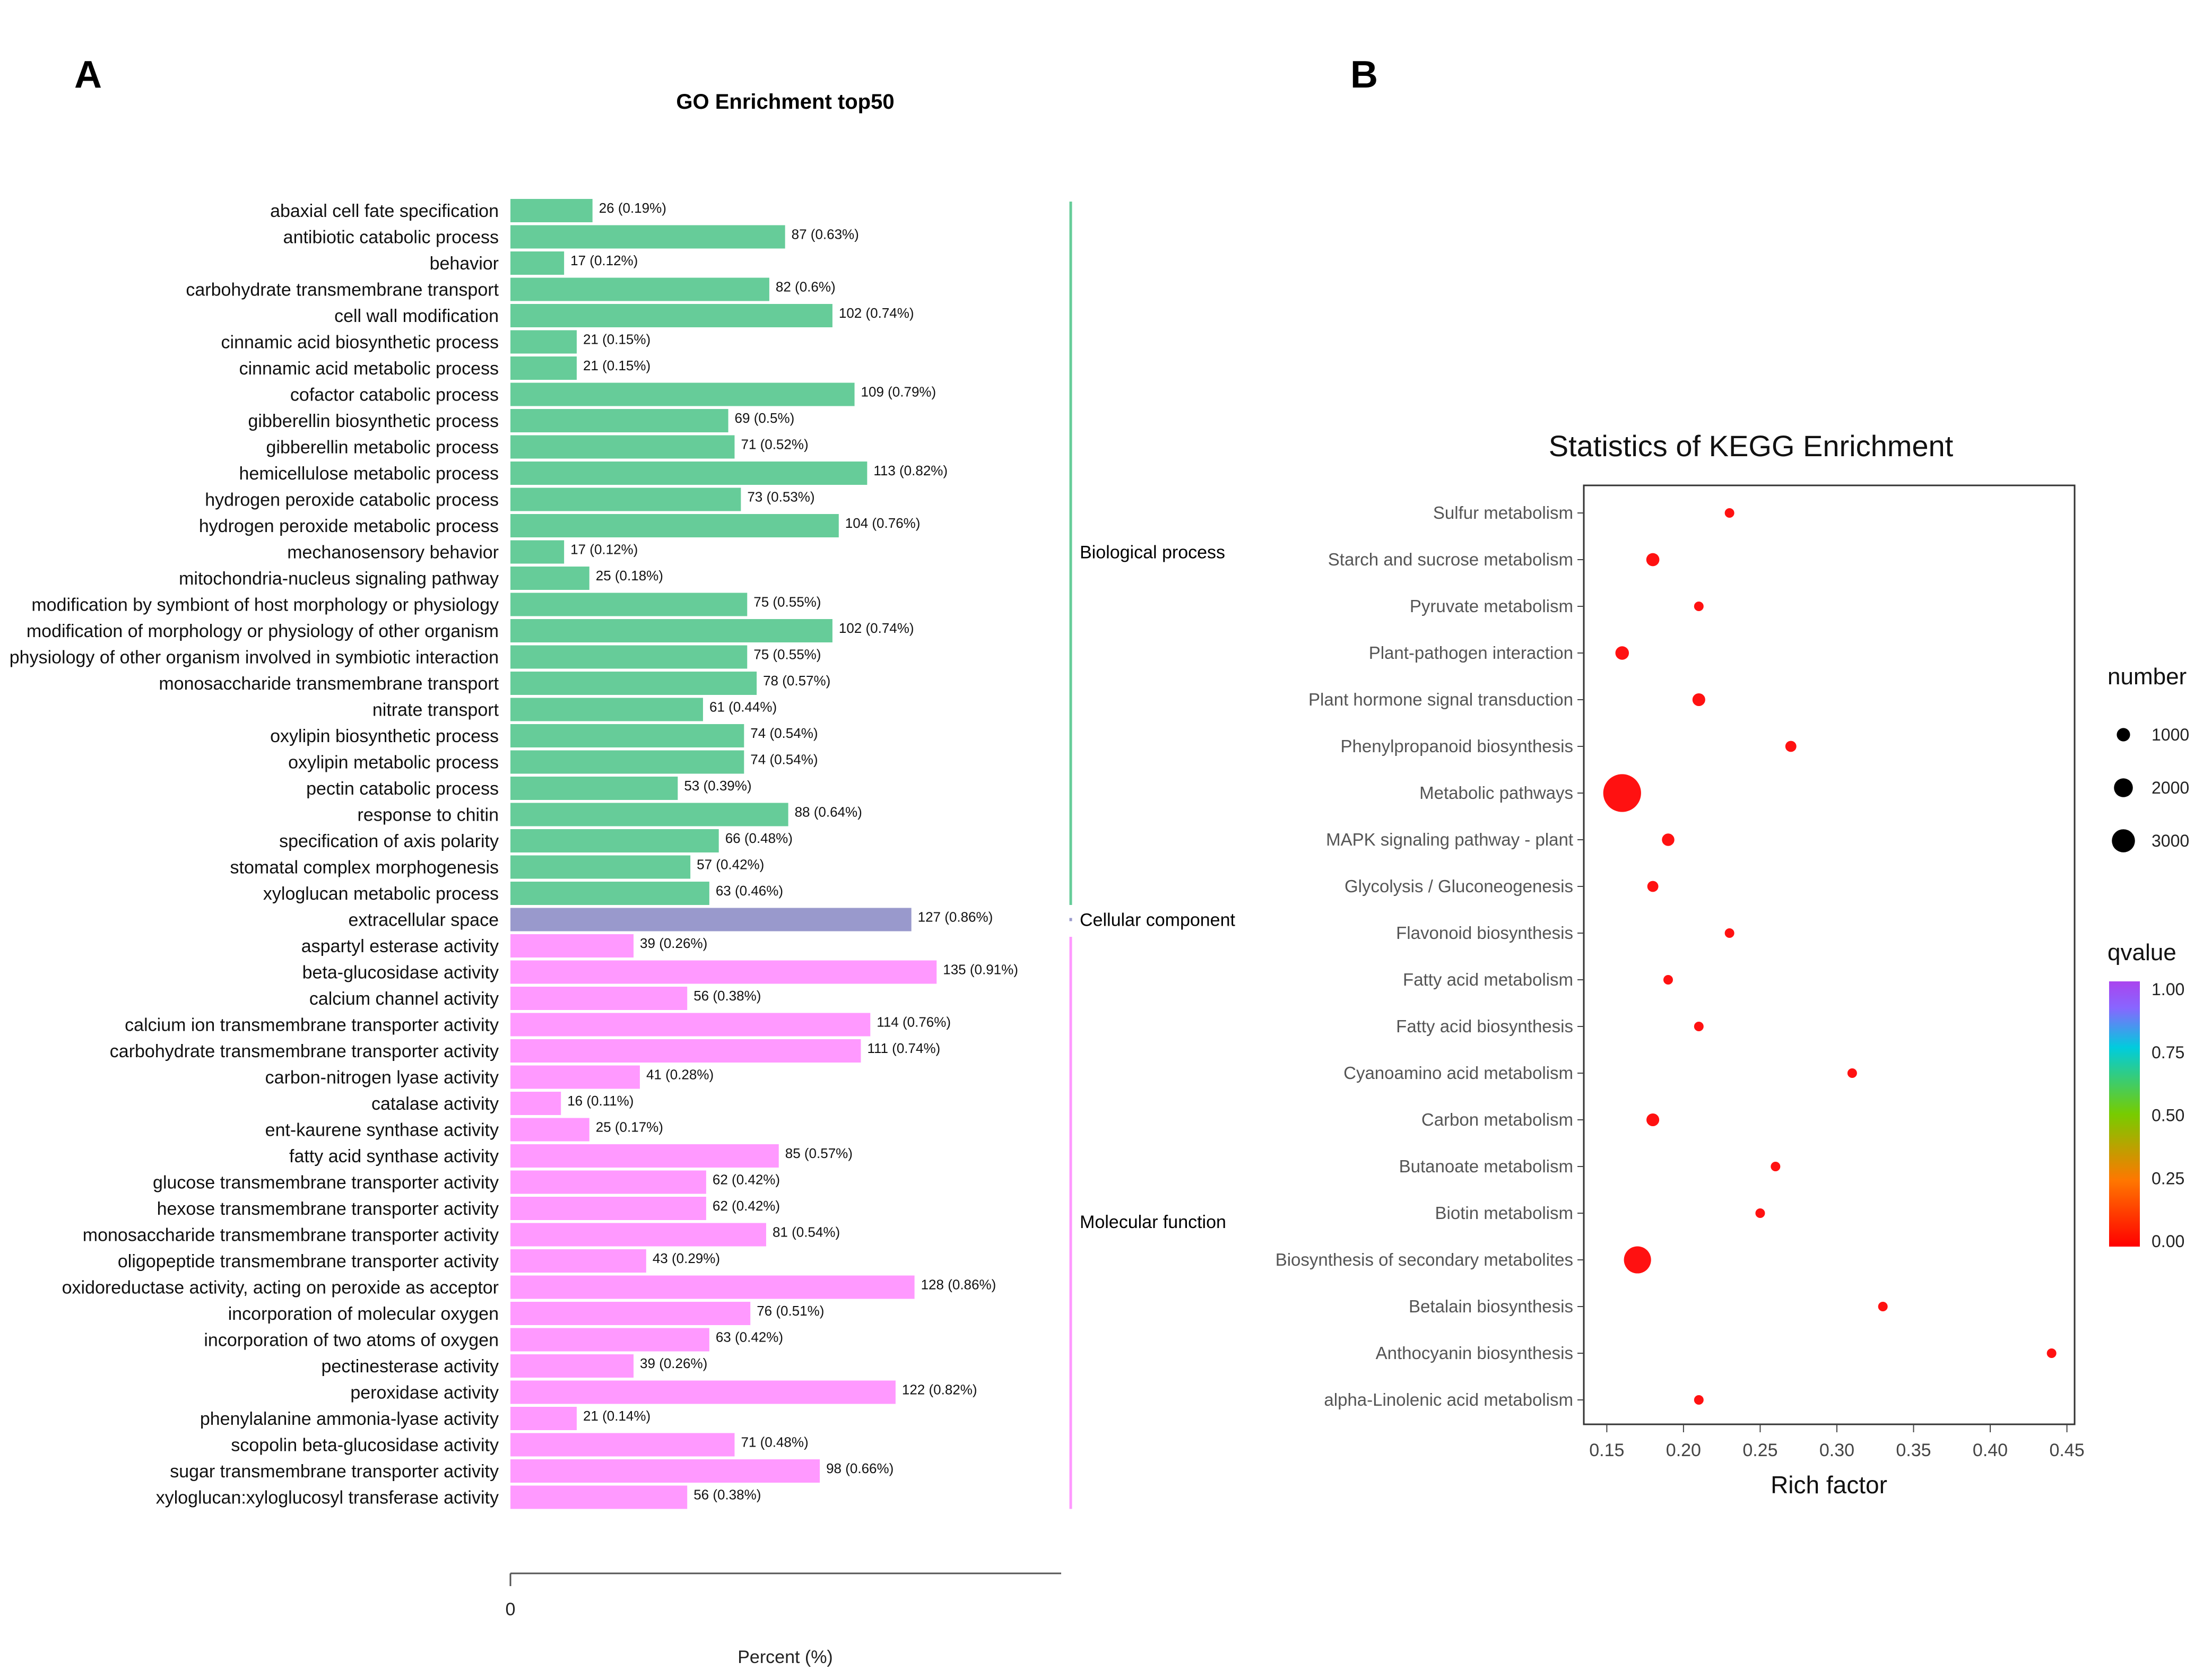 The image size is (2203, 1680). Describe the element at coordinates (627, 762) in the screenshot. I see `go-bar-oxylipin-metabolic-process` at that location.